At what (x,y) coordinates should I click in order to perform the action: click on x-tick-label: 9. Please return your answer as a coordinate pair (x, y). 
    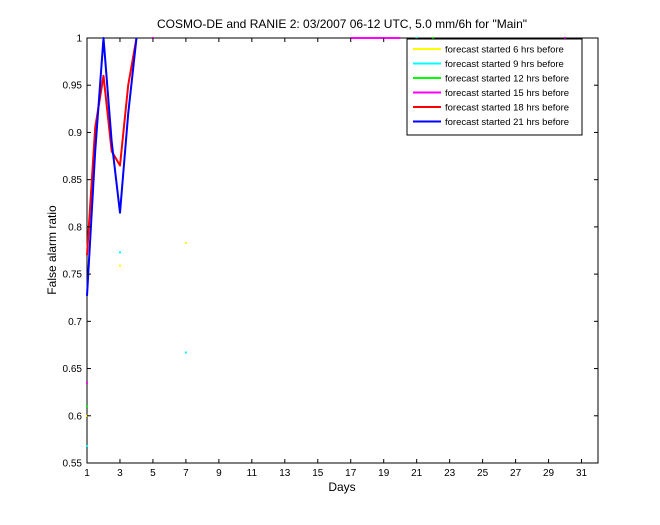
    Looking at the image, I should click on (219, 473).